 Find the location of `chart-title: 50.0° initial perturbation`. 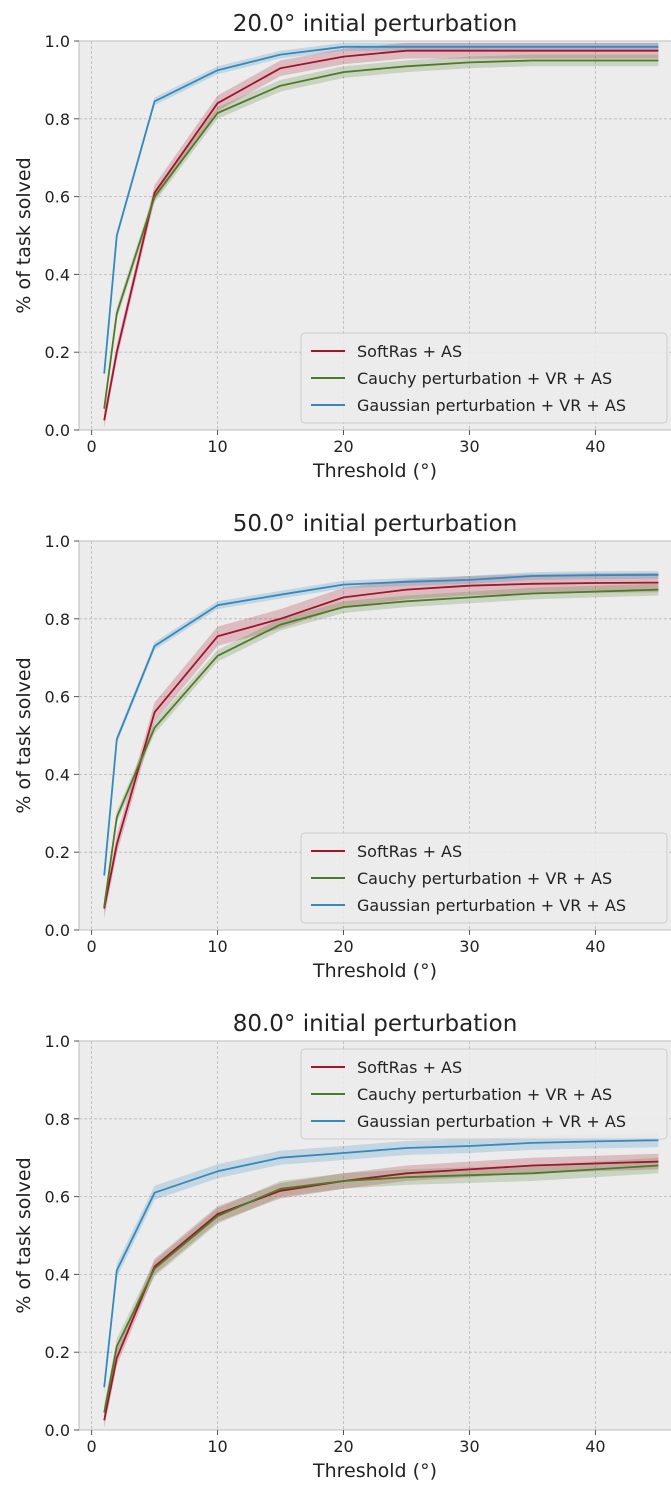

chart-title: 50.0° initial perturbation is located at coordinates (375, 524).